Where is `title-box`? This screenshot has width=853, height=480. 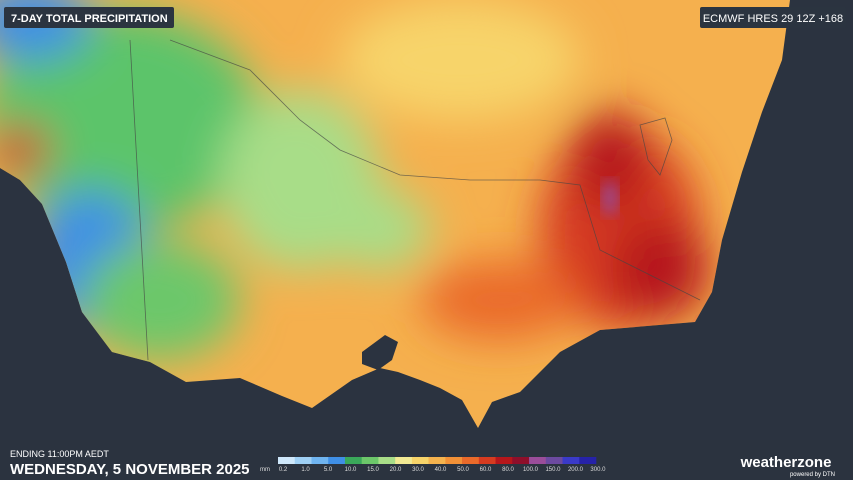 title-box is located at coordinates (89, 17).